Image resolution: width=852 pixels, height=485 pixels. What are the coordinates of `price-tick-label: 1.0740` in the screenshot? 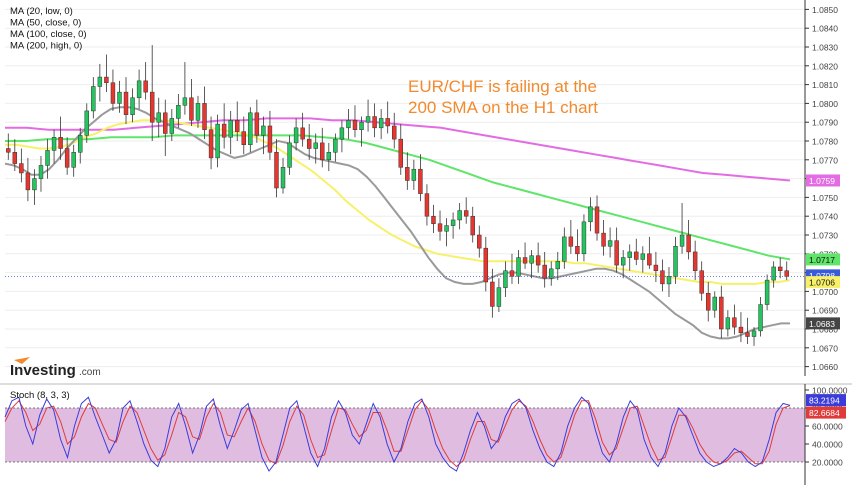 It's located at (825, 217).